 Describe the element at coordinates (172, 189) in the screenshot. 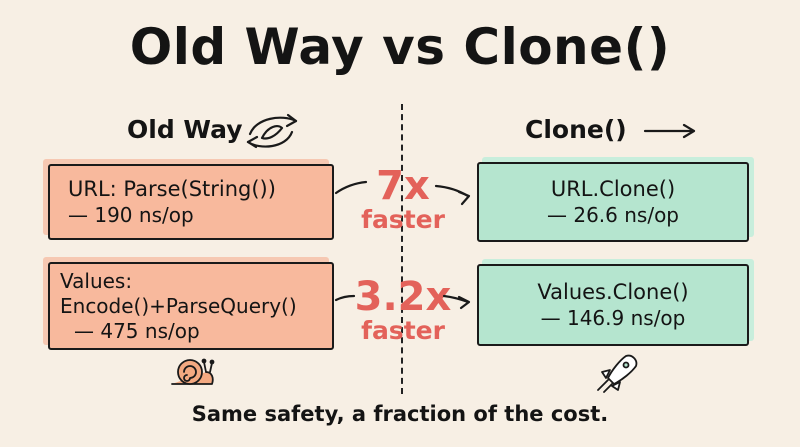

I see `old-url-method: URL: Parse(String())` at that location.